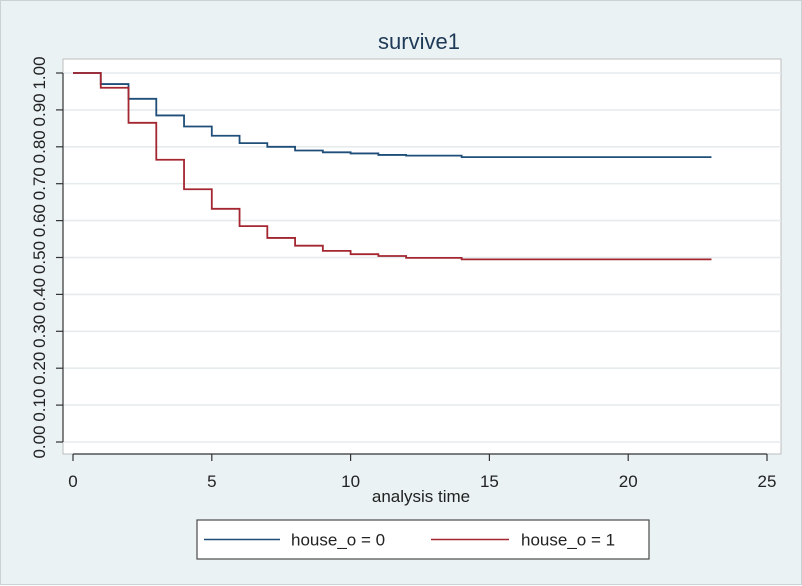  Describe the element at coordinates (338, 540) in the screenshot. I see `legend-label-house-o-0: house_o = 0` at that location.